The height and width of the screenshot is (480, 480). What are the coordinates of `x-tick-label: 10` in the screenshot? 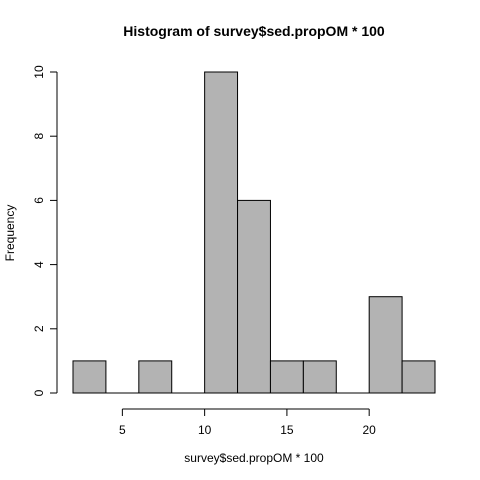 It's located at (205, 430).